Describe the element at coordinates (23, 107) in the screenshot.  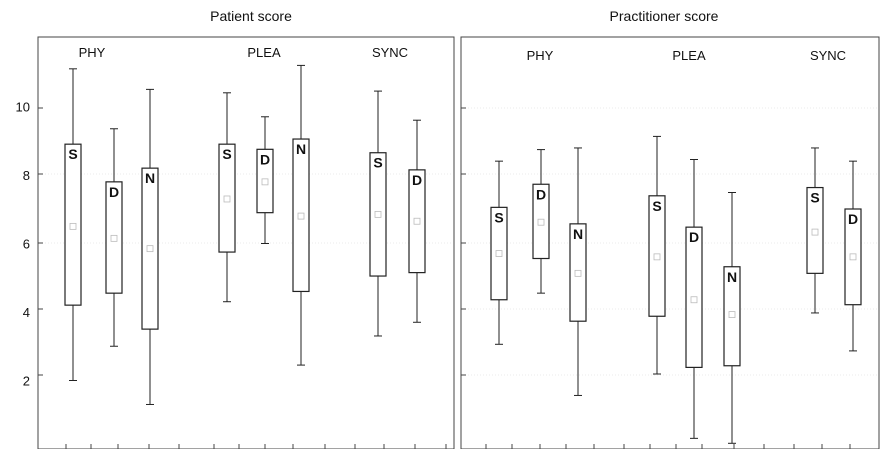
I see `y-tick-label: 10` at that location.